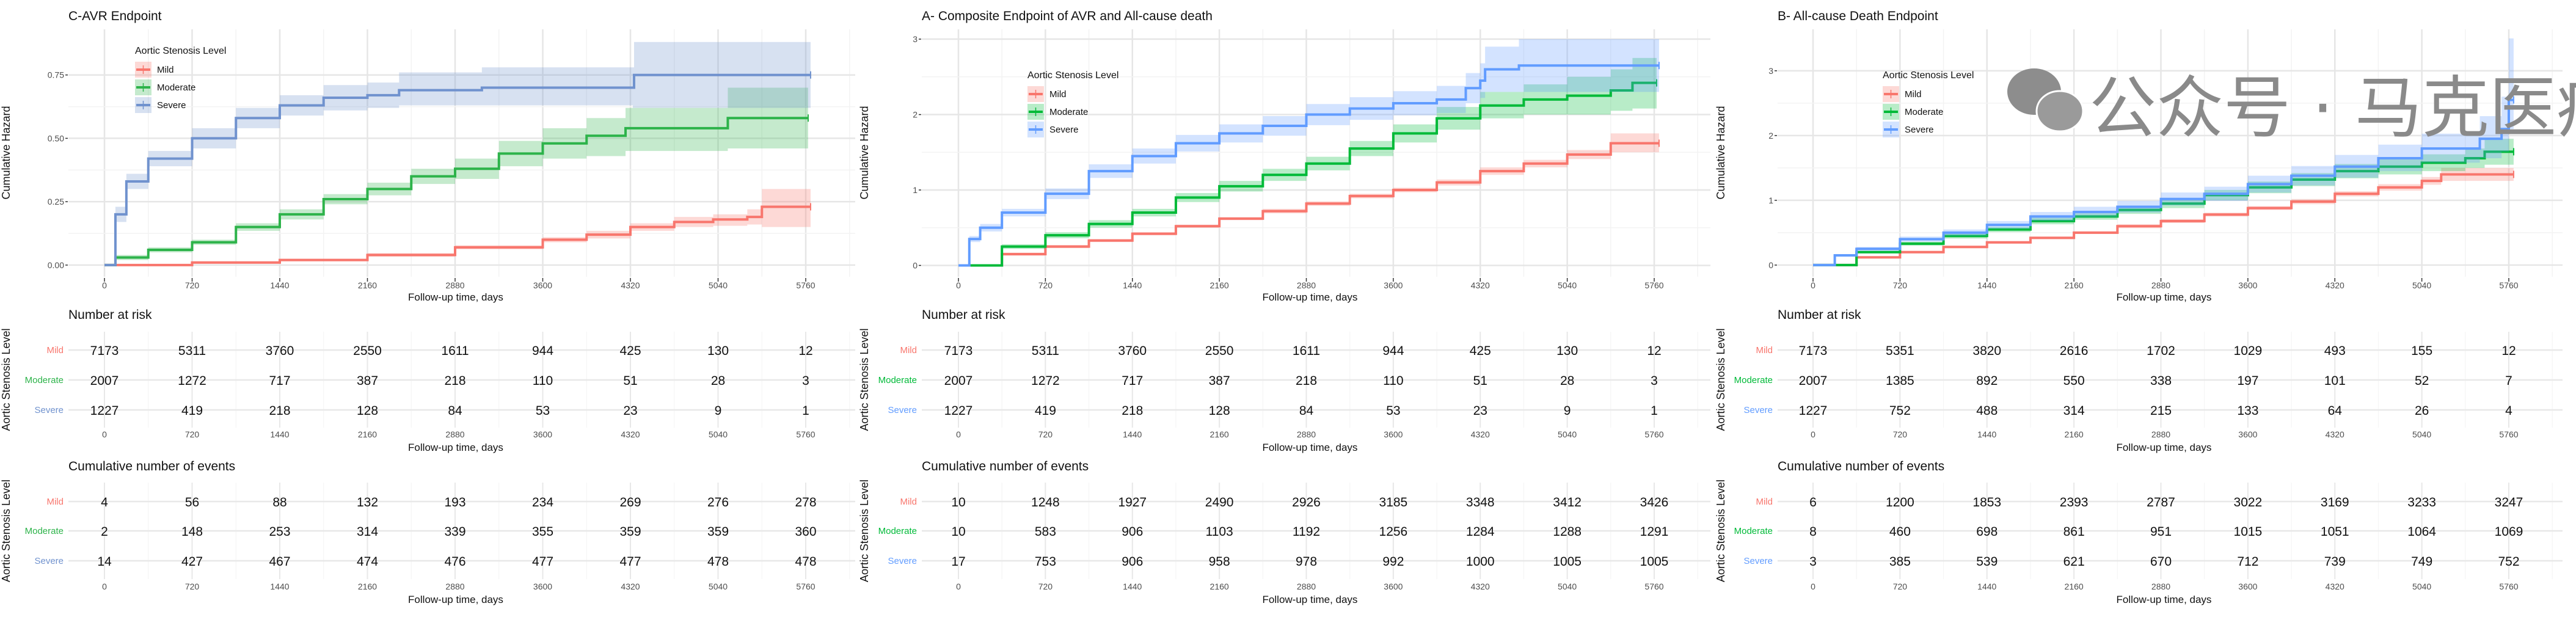 Image resolution: width=2576 pixels, height=617 pixels. Describe the element at coordinates (2335, 502) in the screenshot. I see `table-cell: 3169` at that location.